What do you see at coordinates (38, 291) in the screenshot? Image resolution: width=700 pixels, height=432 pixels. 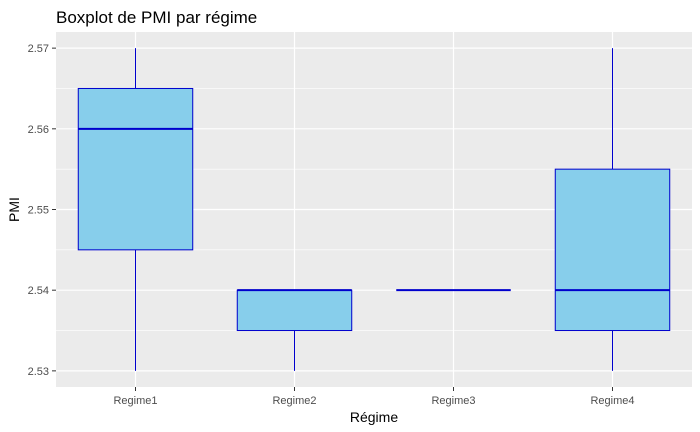 I see `y-tick-label: 2.54` at bounding box center [38, 291].